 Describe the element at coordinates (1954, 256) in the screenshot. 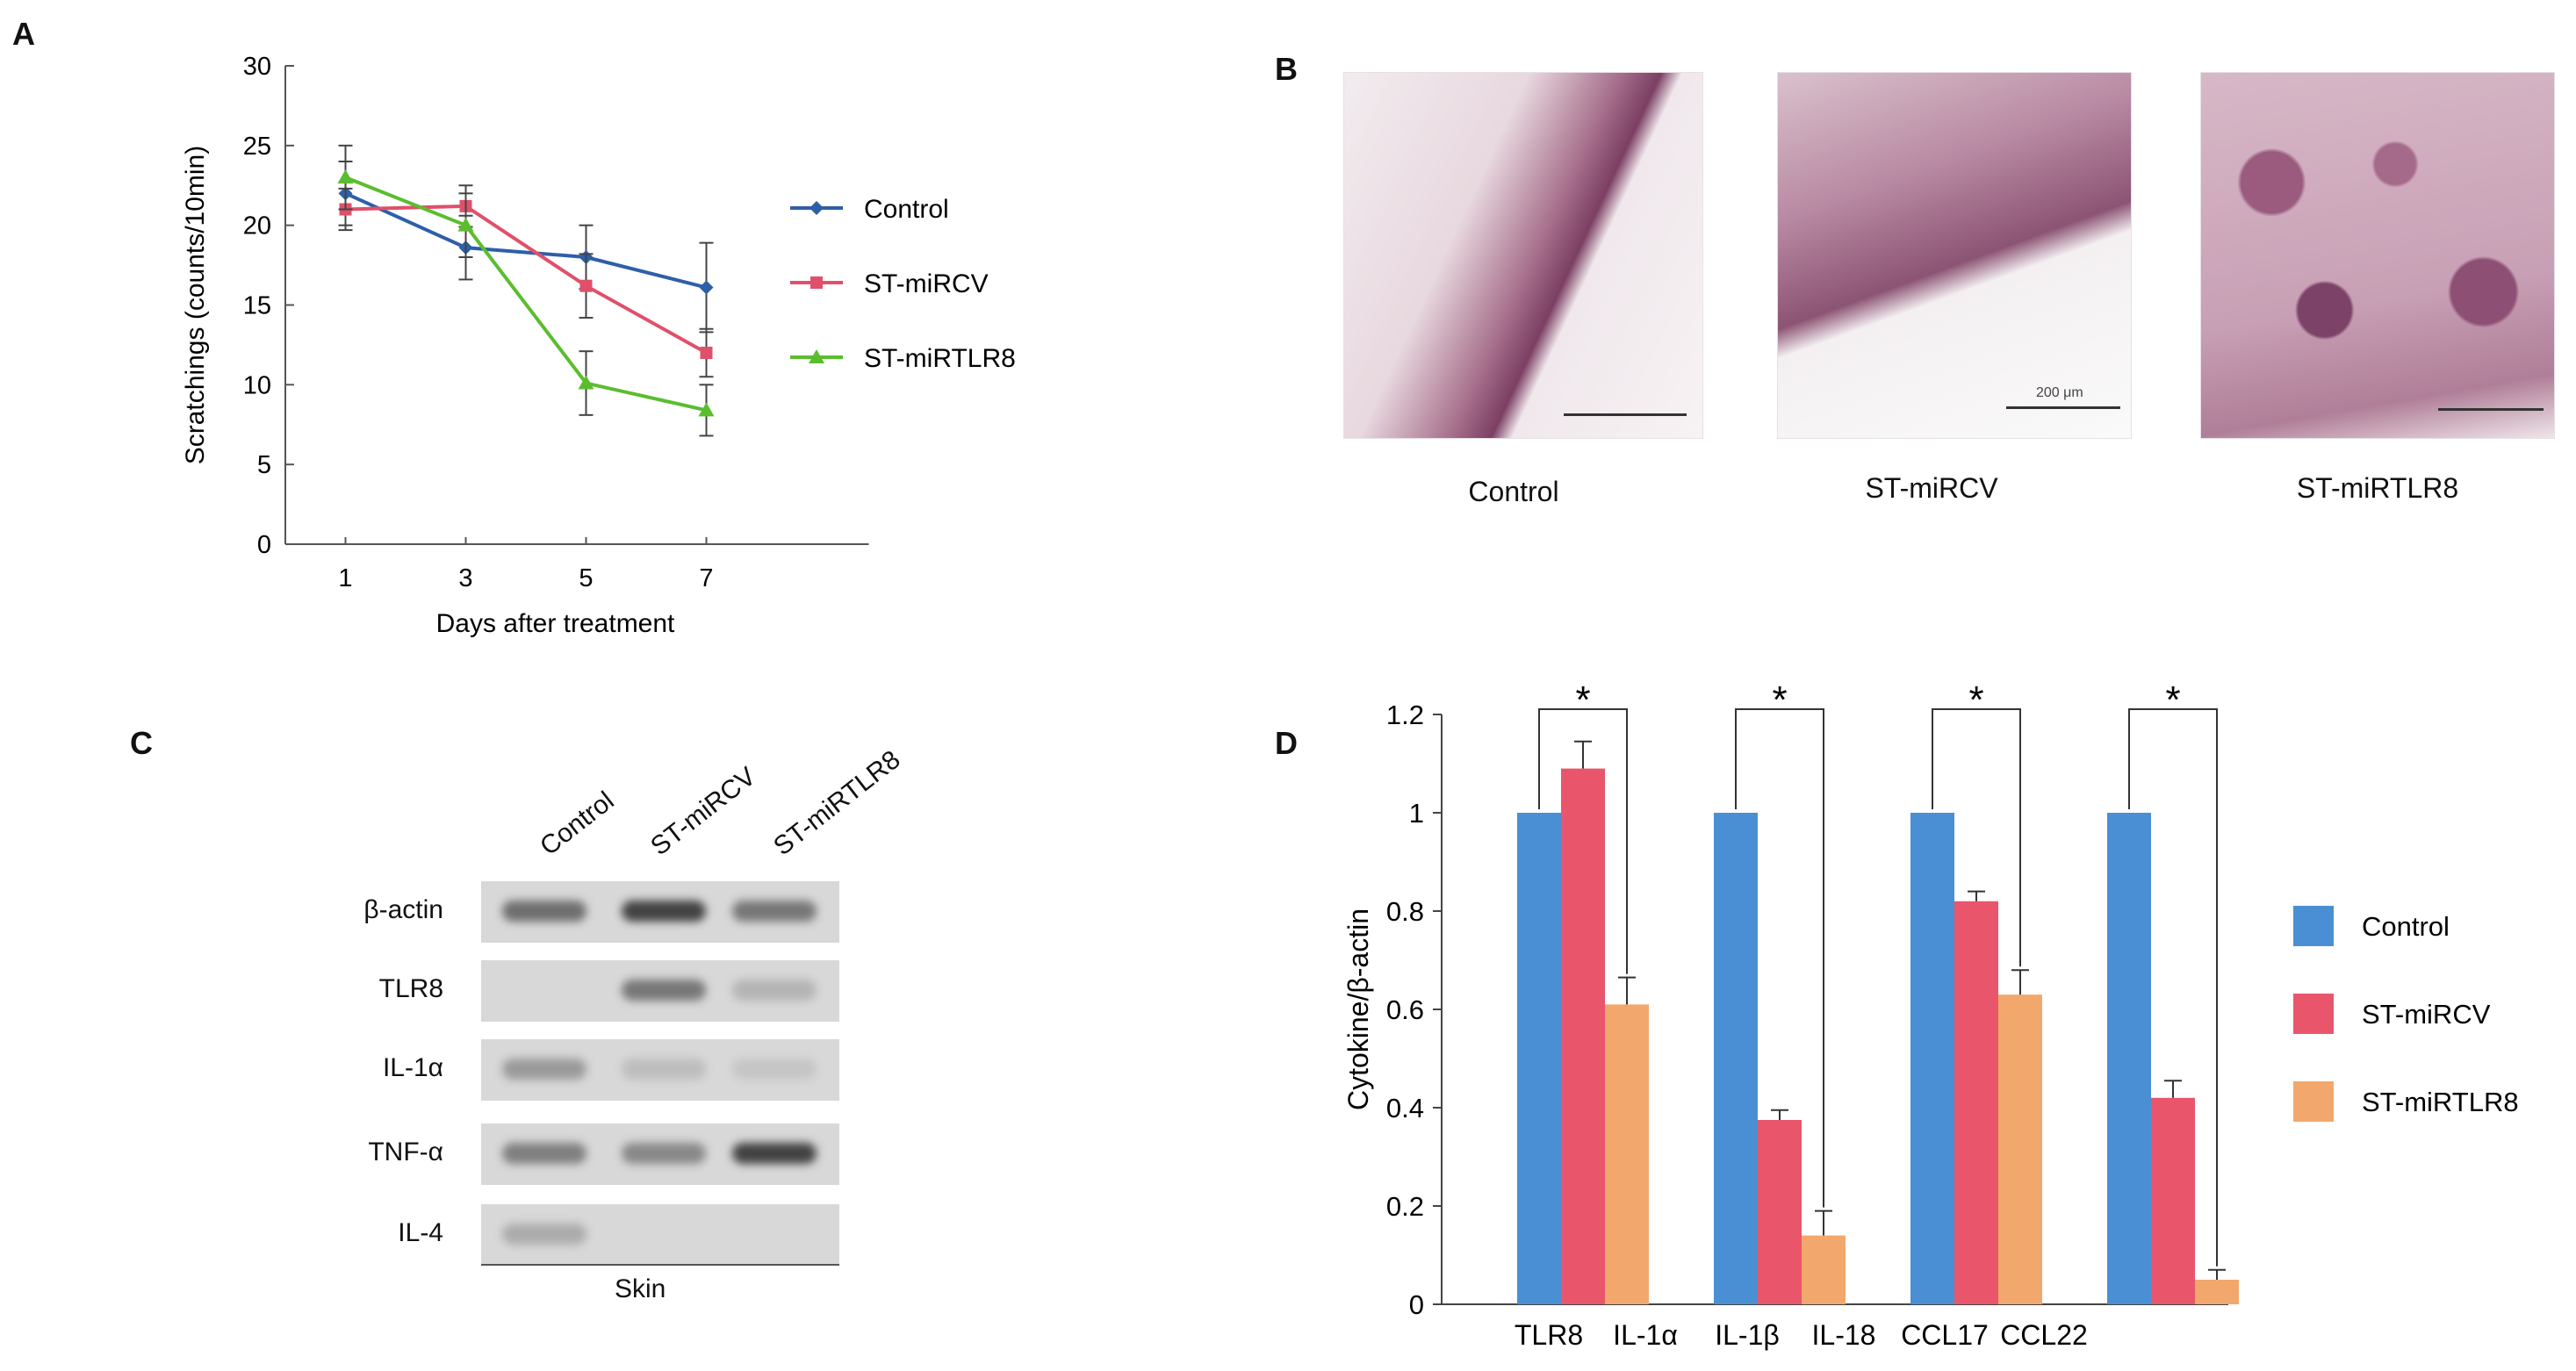

I see `histology-image-st-mircv: 200 μm` at that location.